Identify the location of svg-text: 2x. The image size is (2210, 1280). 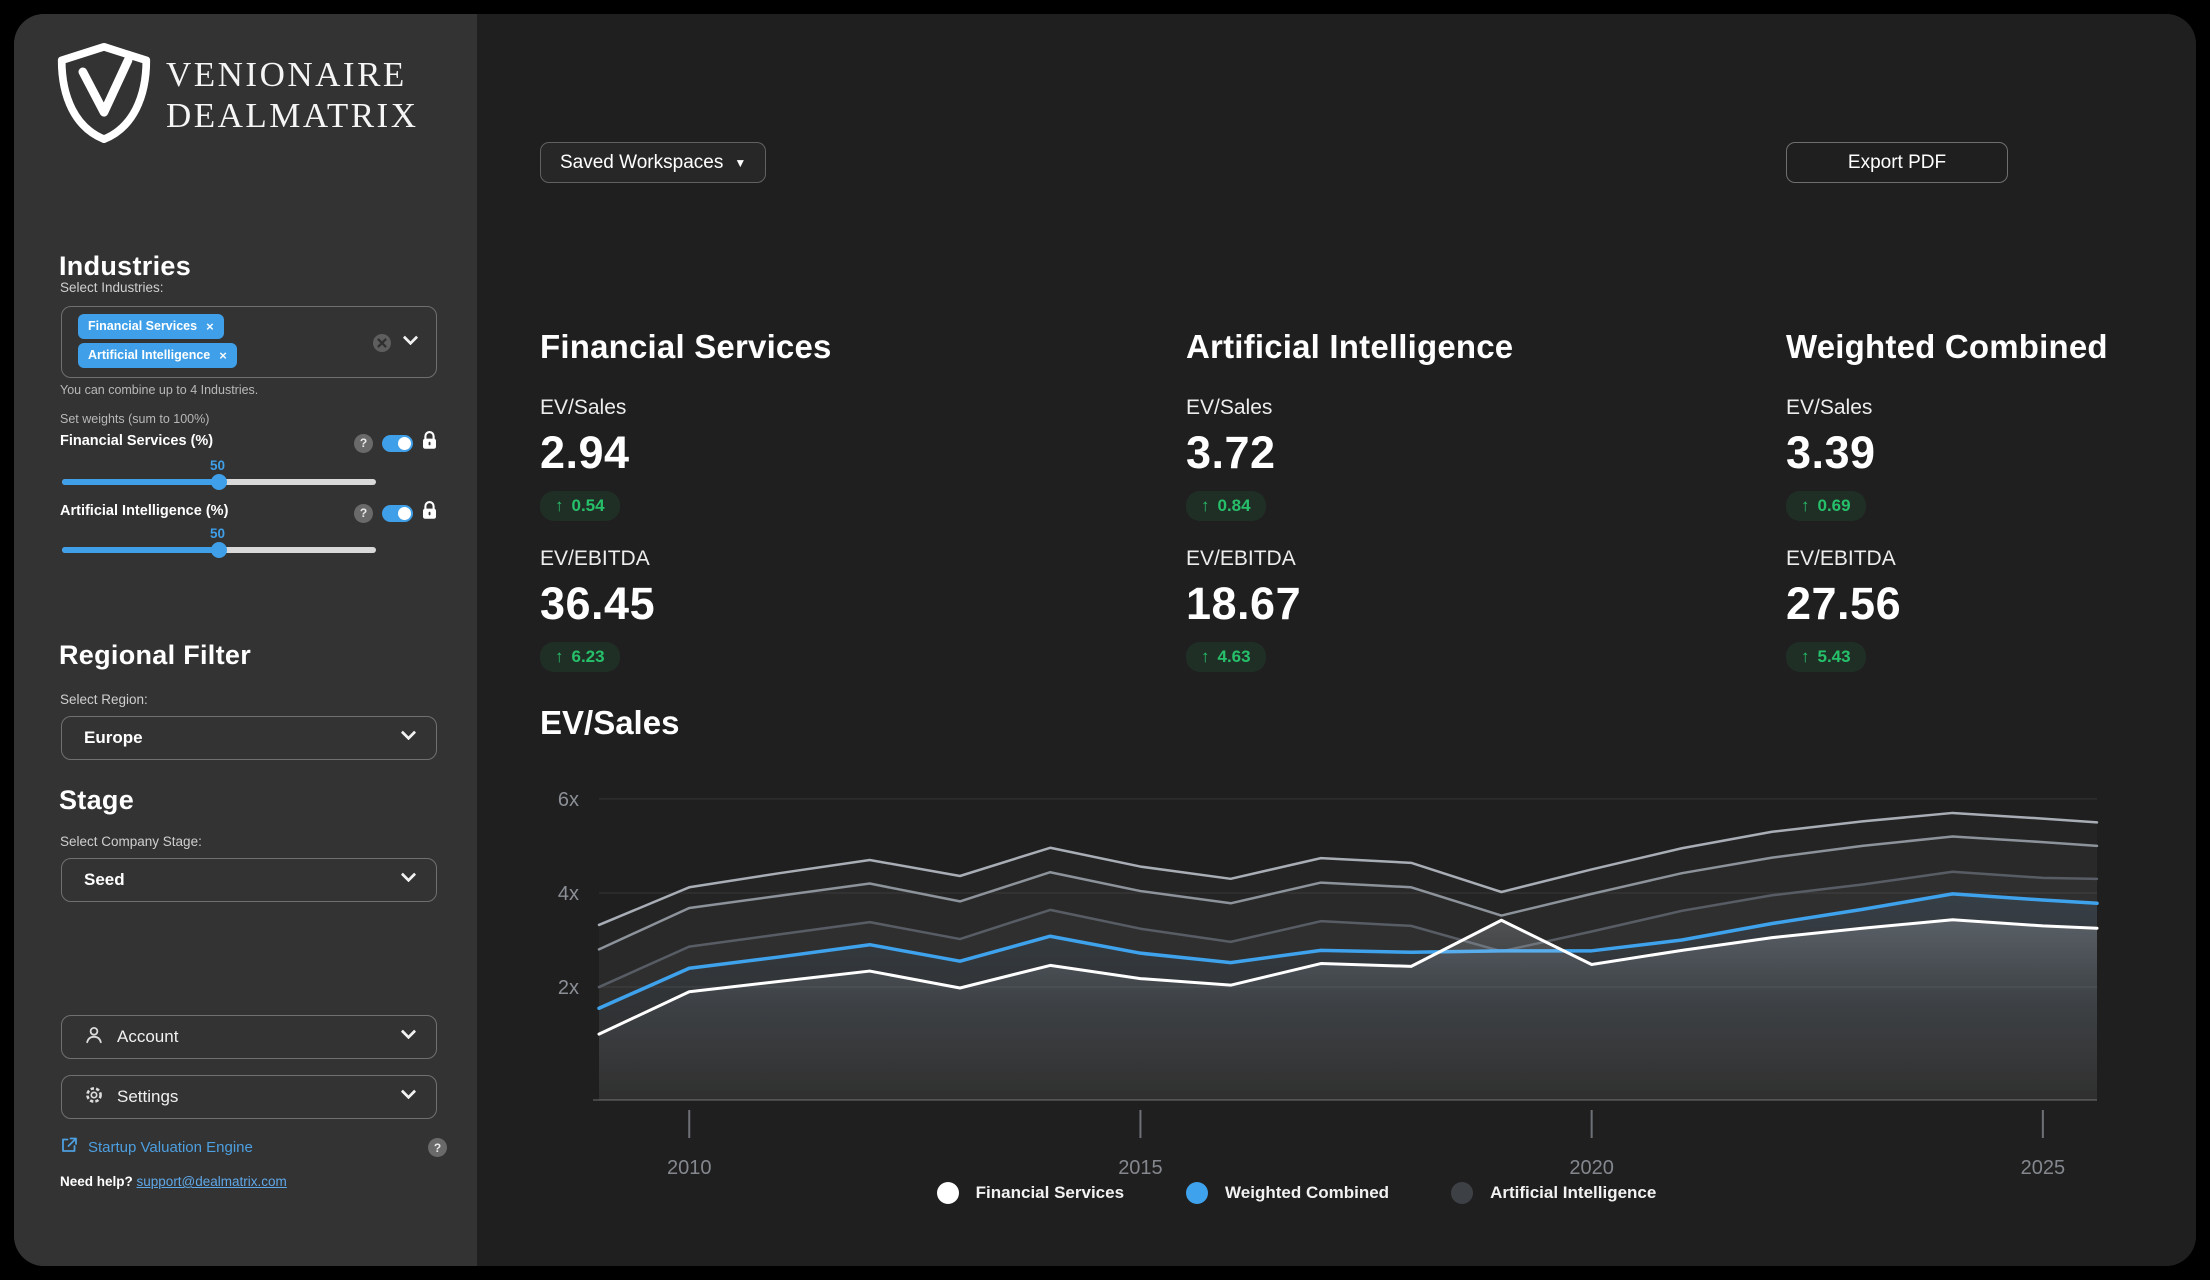
(568, 988).